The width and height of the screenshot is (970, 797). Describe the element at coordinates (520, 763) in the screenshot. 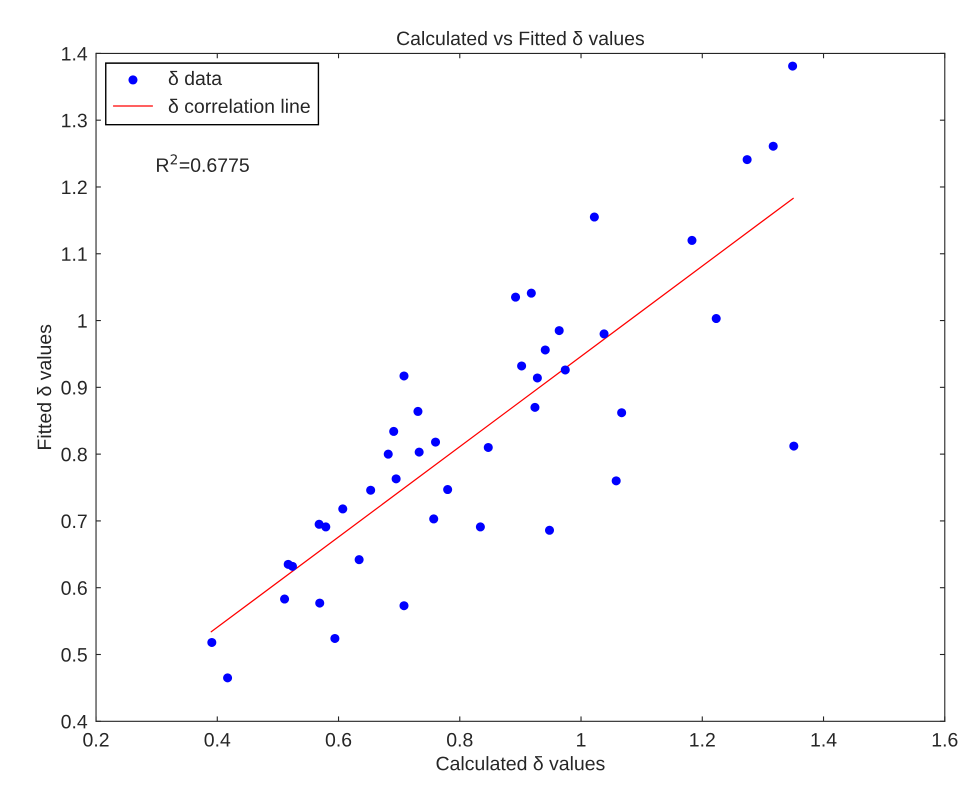

I see `x-axis-title: Calculated δ values` at that location.